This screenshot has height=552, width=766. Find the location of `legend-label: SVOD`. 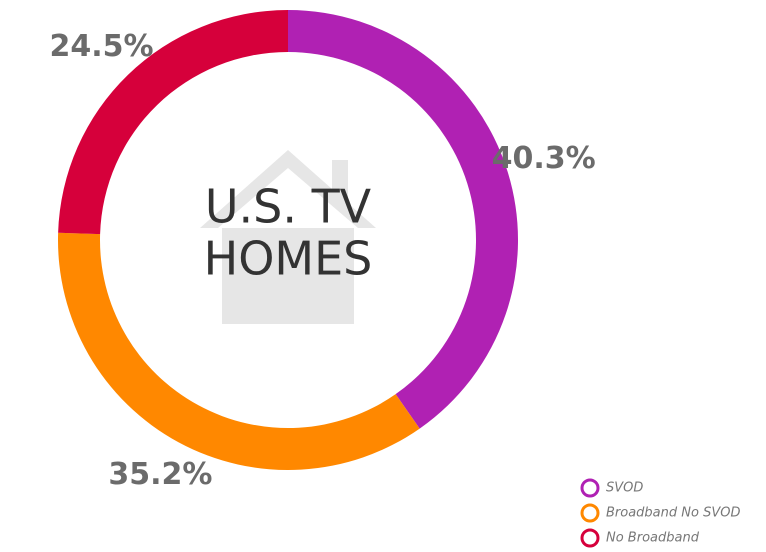

legend-label: SVOD is located at coordinates (624, 488).